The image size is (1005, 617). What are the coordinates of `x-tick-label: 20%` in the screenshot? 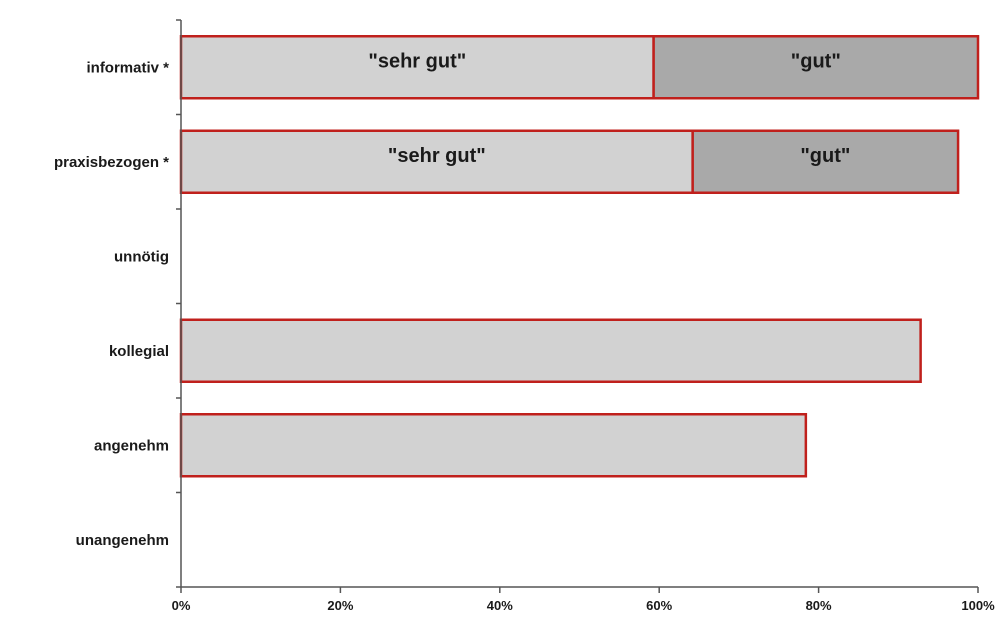 It's located at (340, 605).